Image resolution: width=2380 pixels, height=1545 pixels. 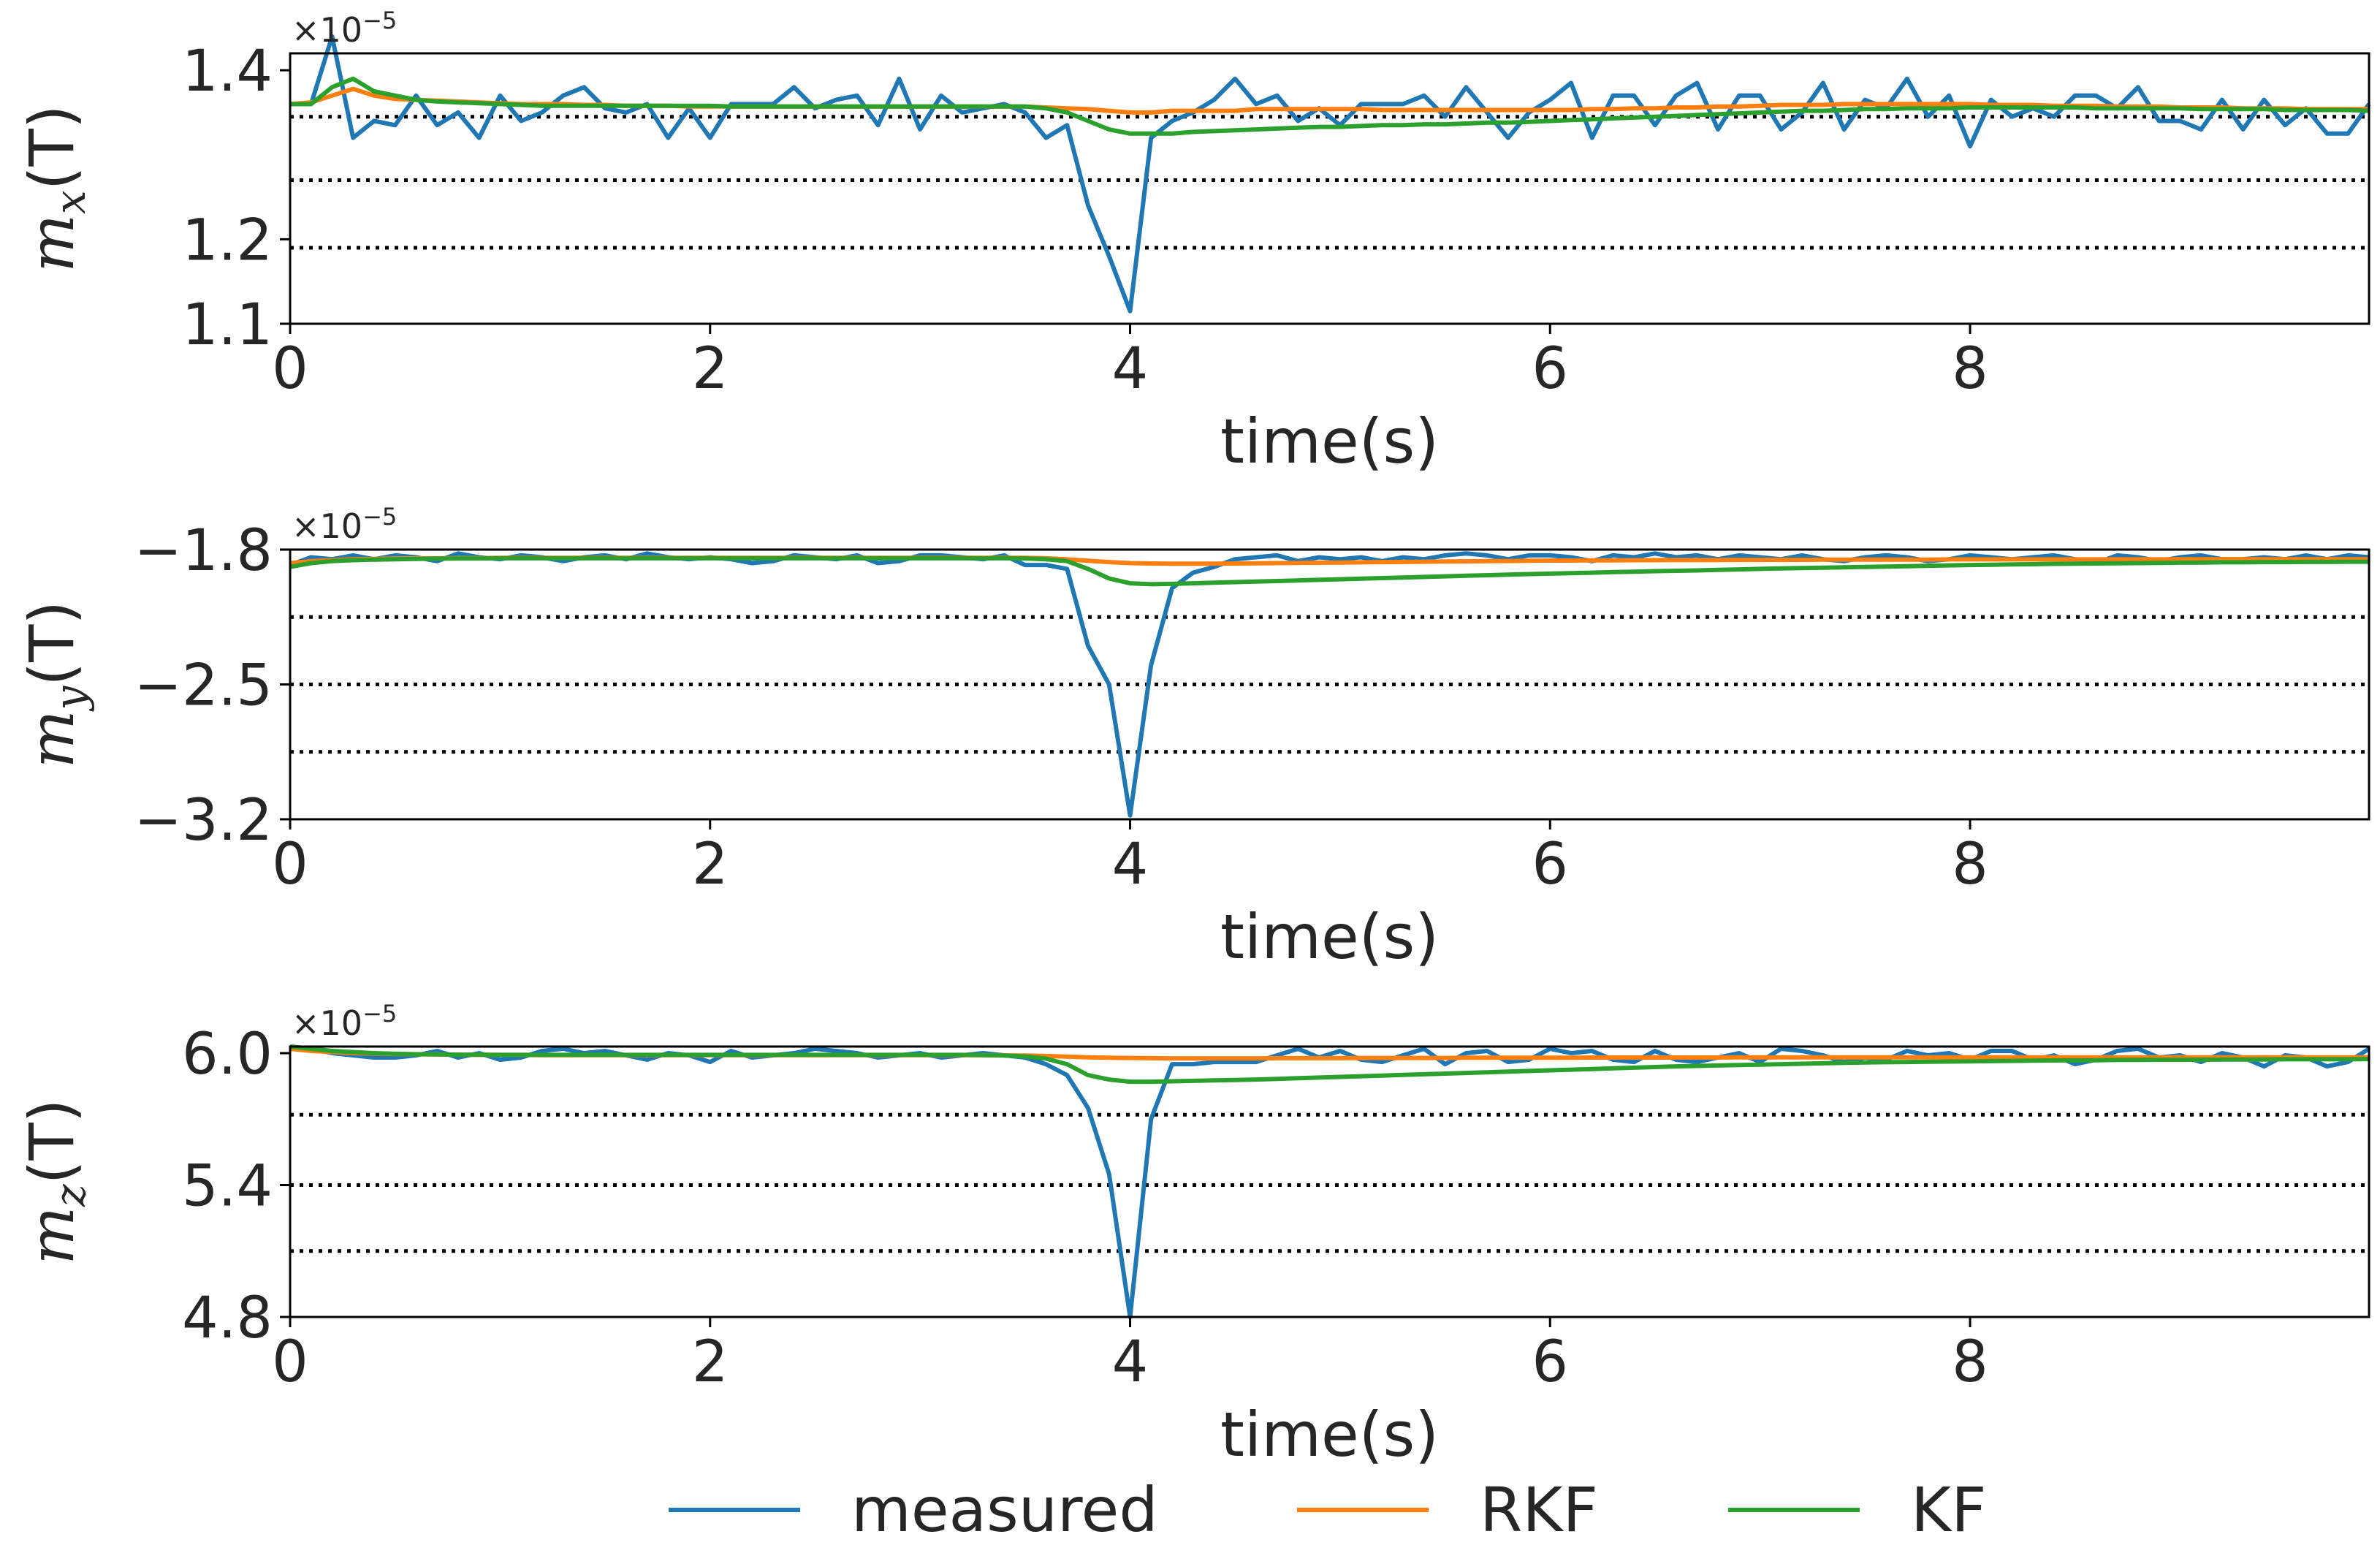 I want to click on legend: measured RKF KF, so click(x=1327, y=1509).